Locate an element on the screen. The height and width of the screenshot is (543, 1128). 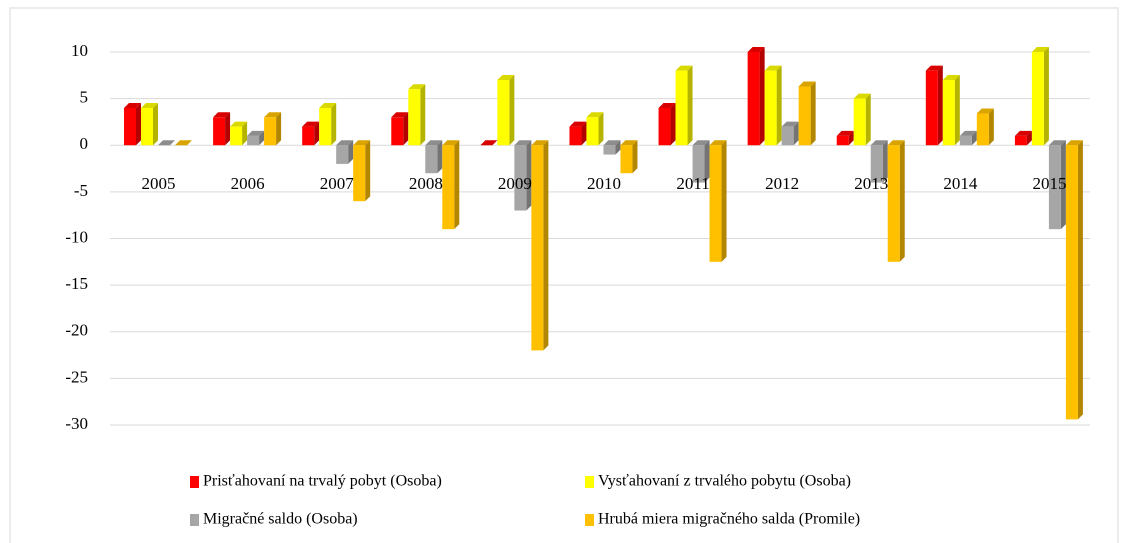
y-tick-label: 5 is located at coordinates (84, 97).